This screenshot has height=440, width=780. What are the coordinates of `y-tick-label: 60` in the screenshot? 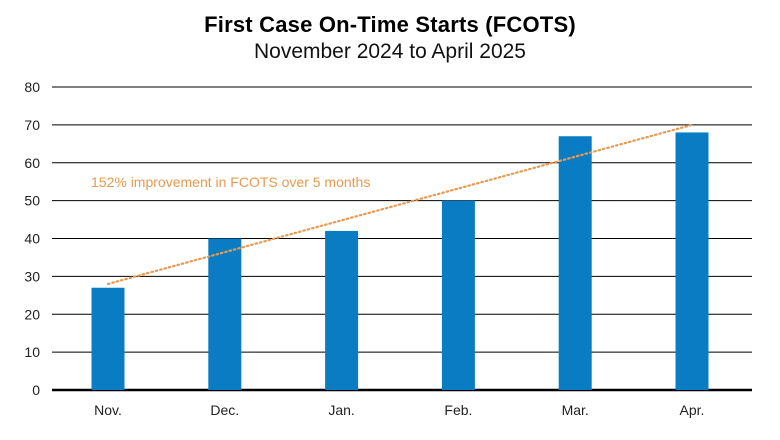 It's located at (32, 163).